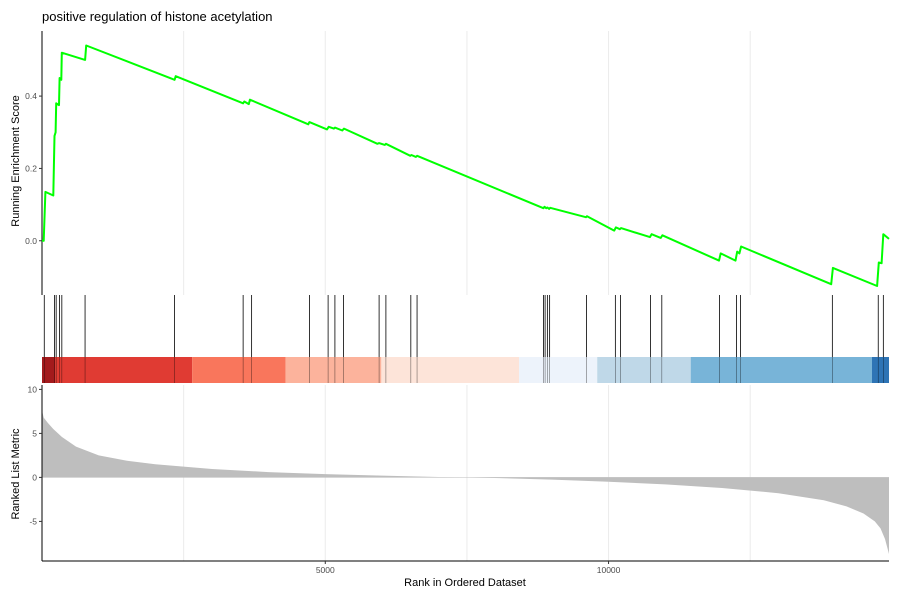 This screenshot has width=900, height=600. I want to click on rank-color-band, so click(465, 370).